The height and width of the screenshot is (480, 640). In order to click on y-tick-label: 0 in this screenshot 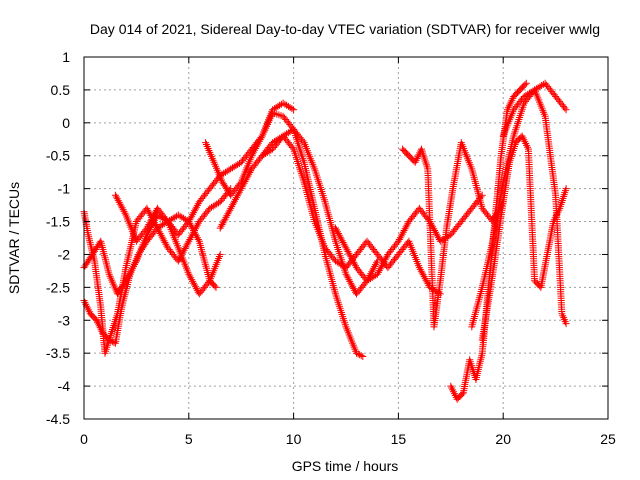, I will do `click(66, 123)`.